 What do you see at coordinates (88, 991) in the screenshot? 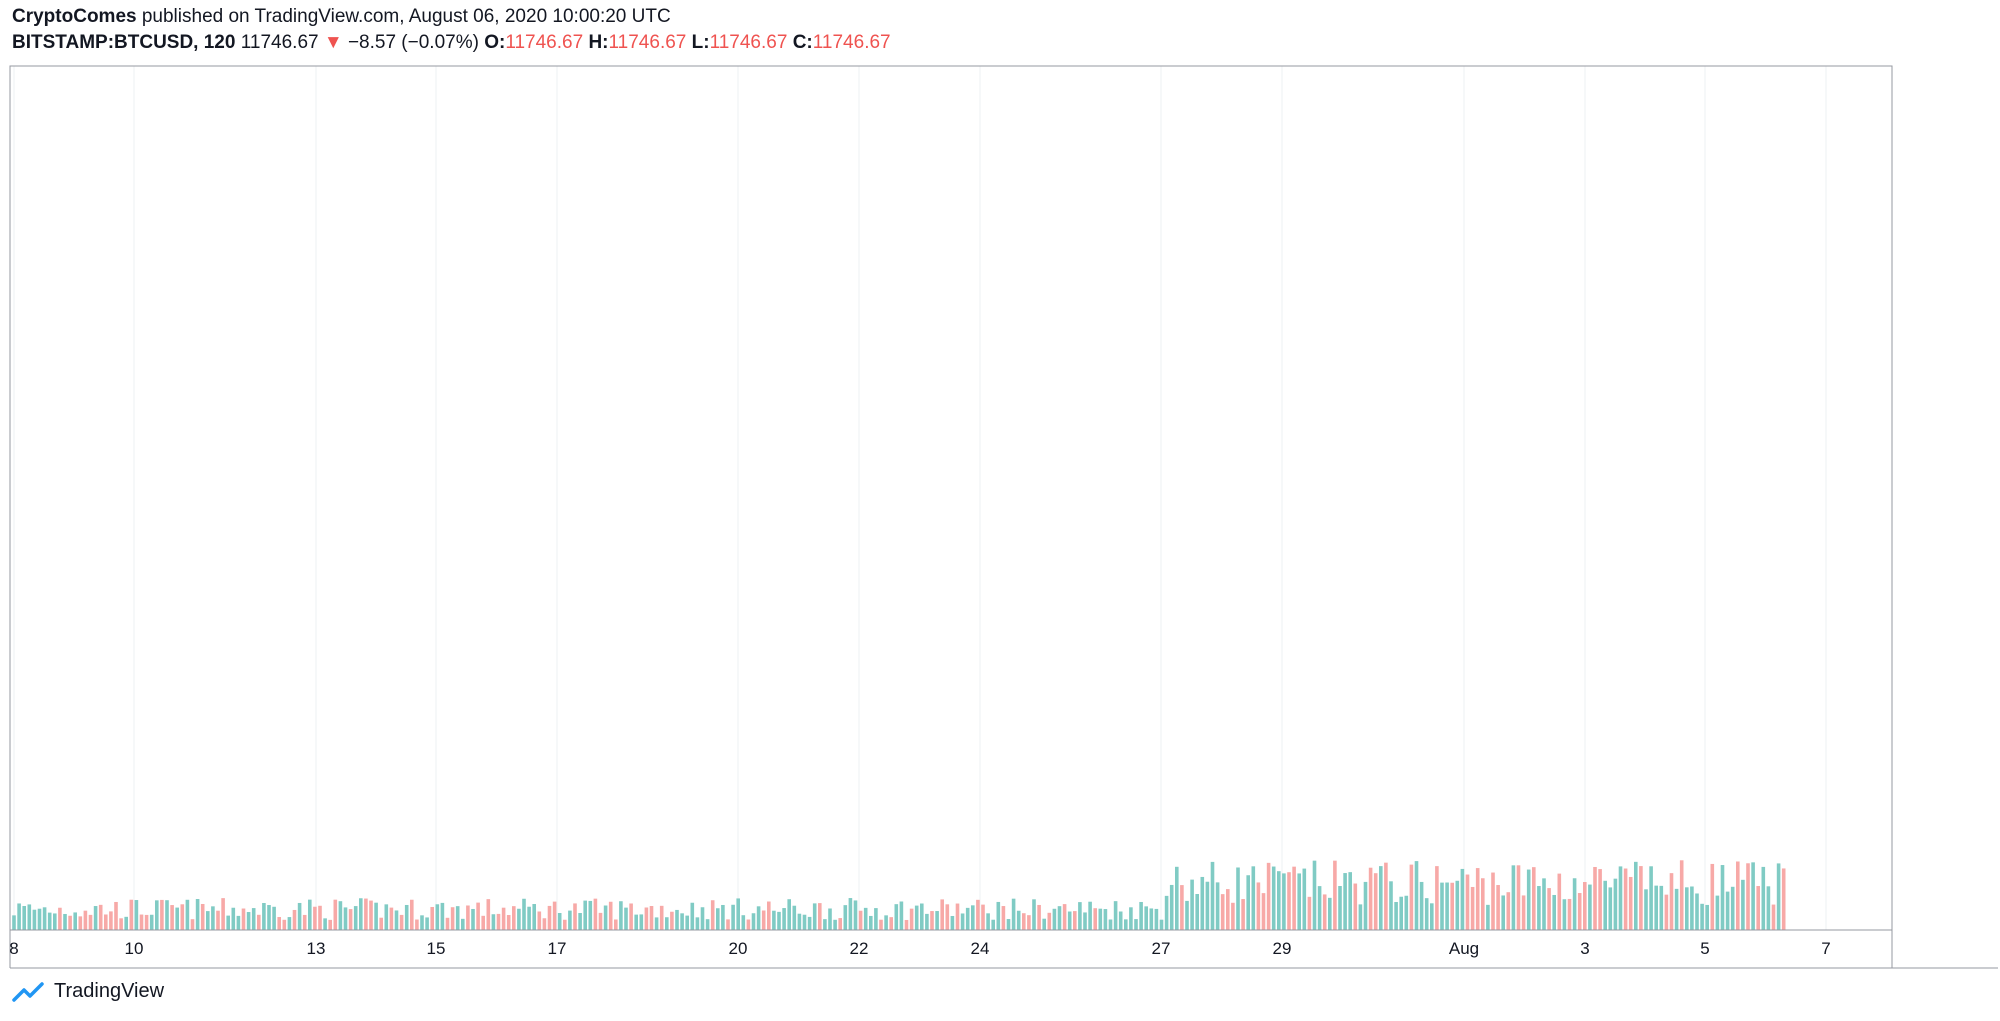
I see `tradingview-footer: TradingView` at bounding box center [88, 991].